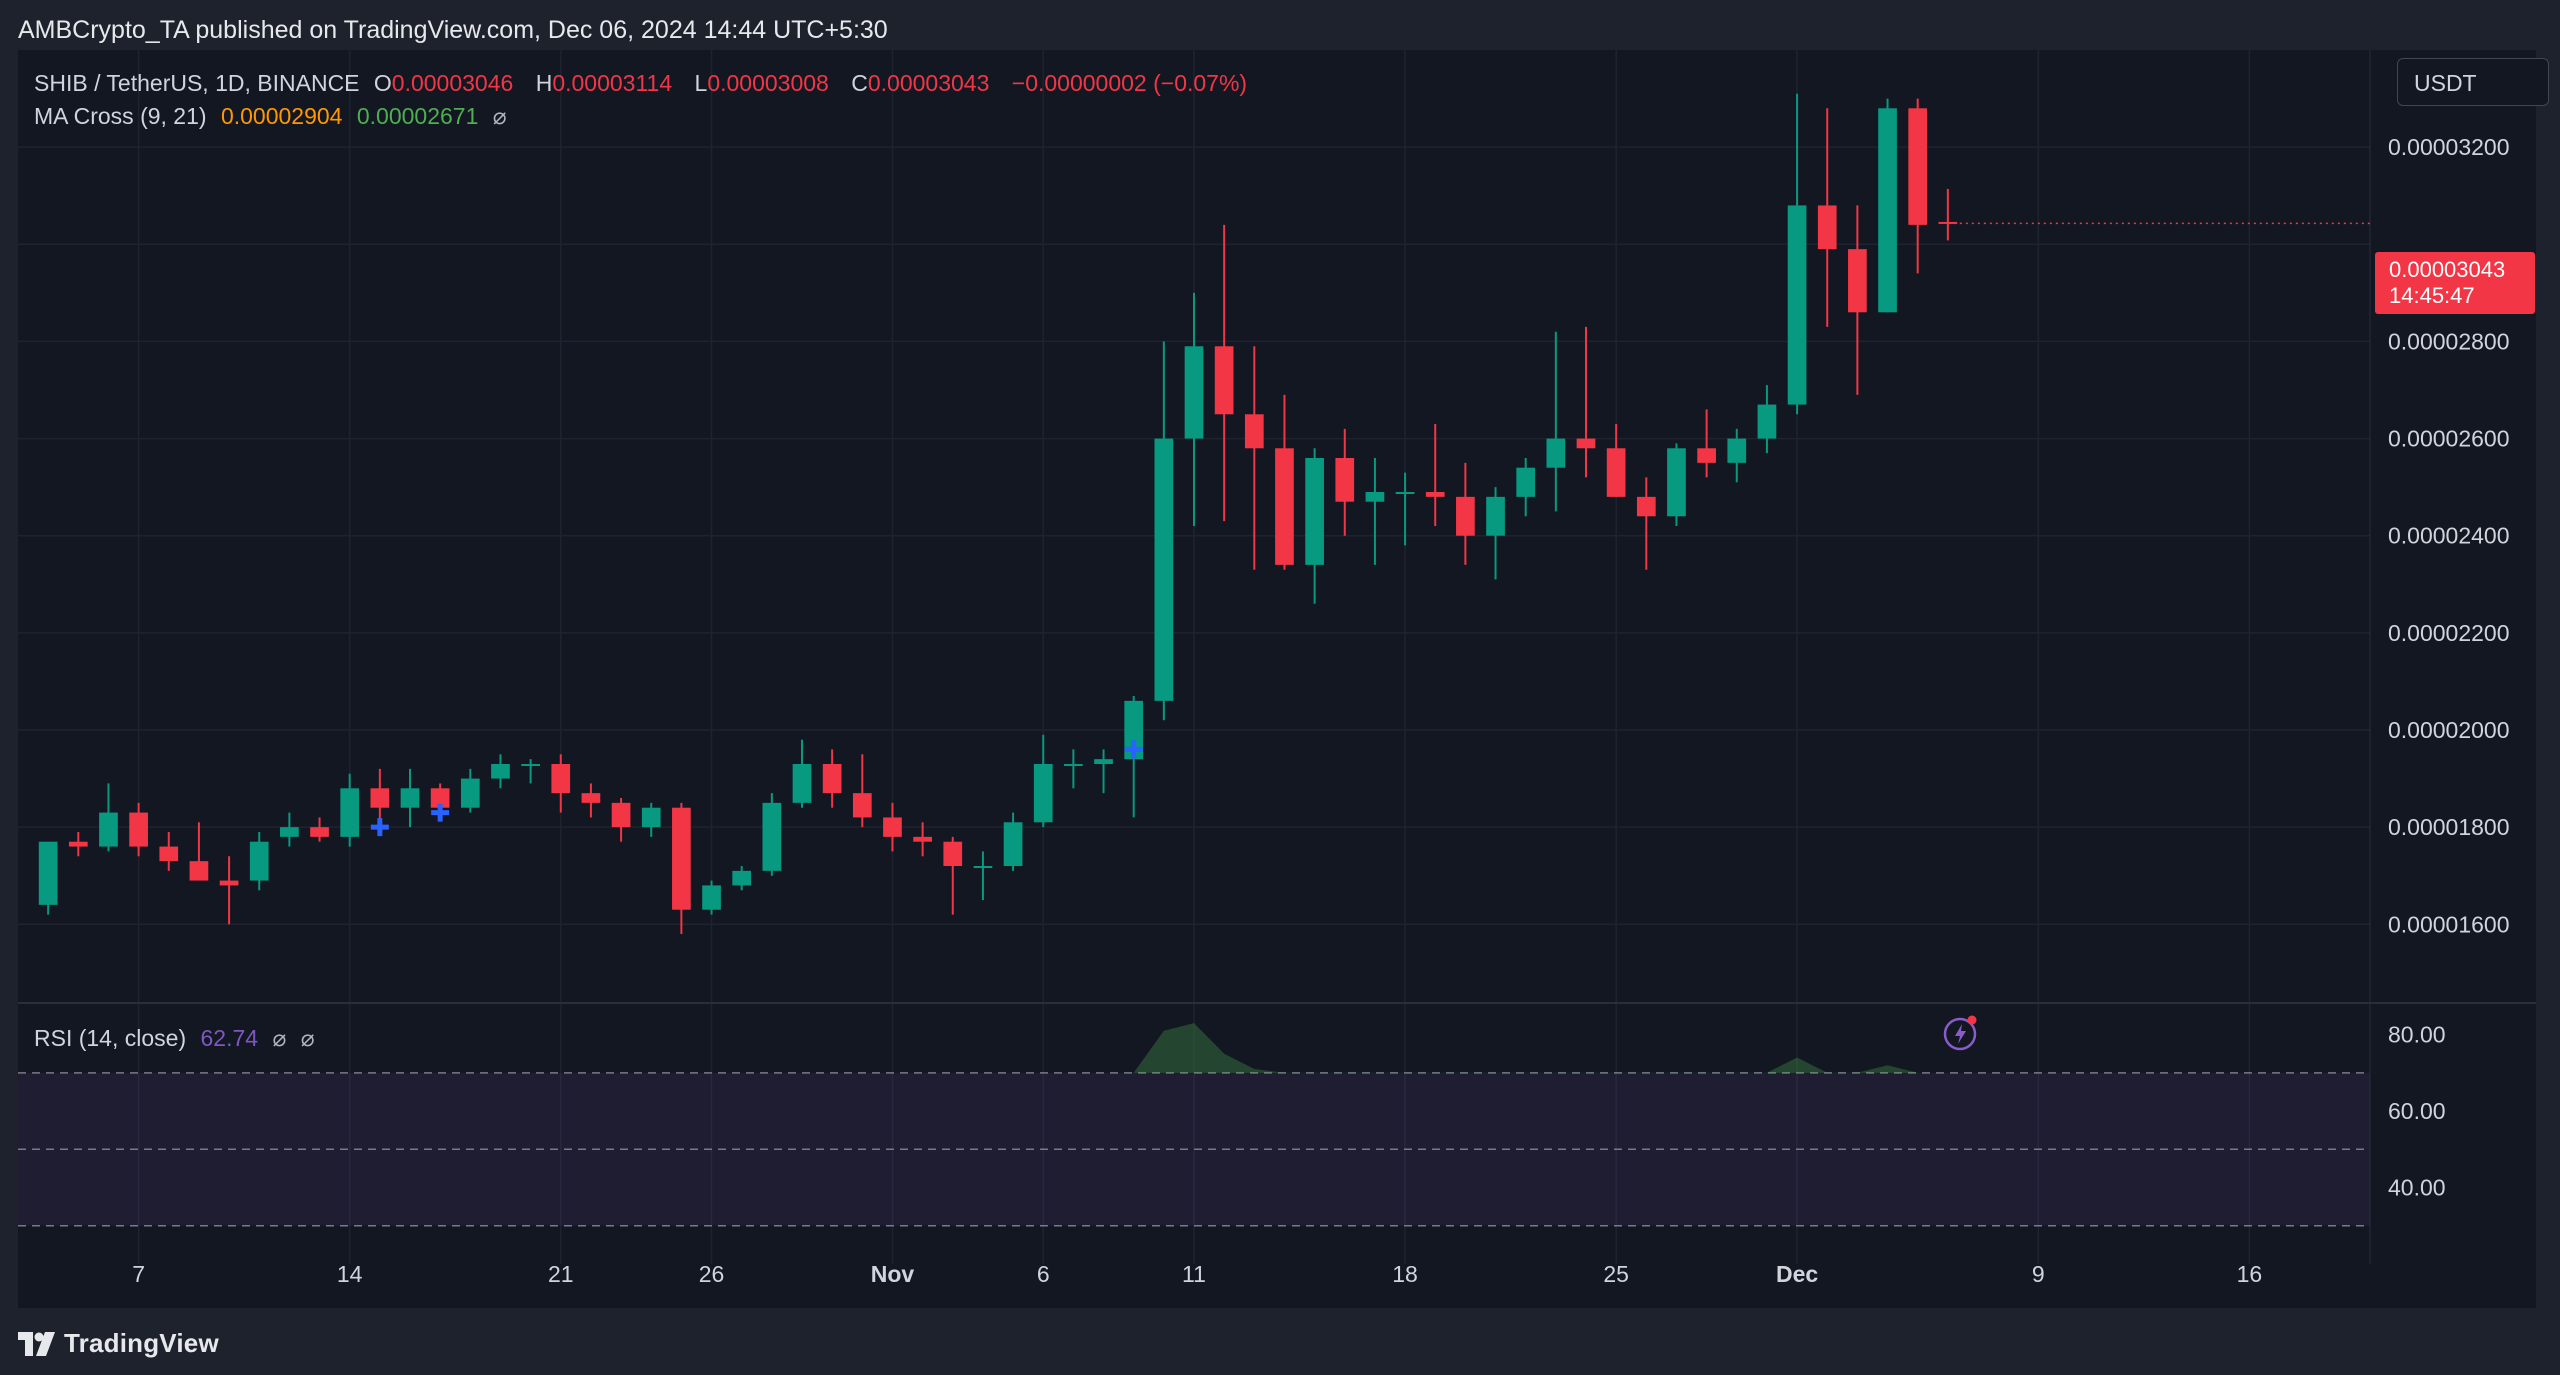  Describe the element at coordinates (229, 1038) in the screenshot. I see `rsi-value: 62.74` at that location.